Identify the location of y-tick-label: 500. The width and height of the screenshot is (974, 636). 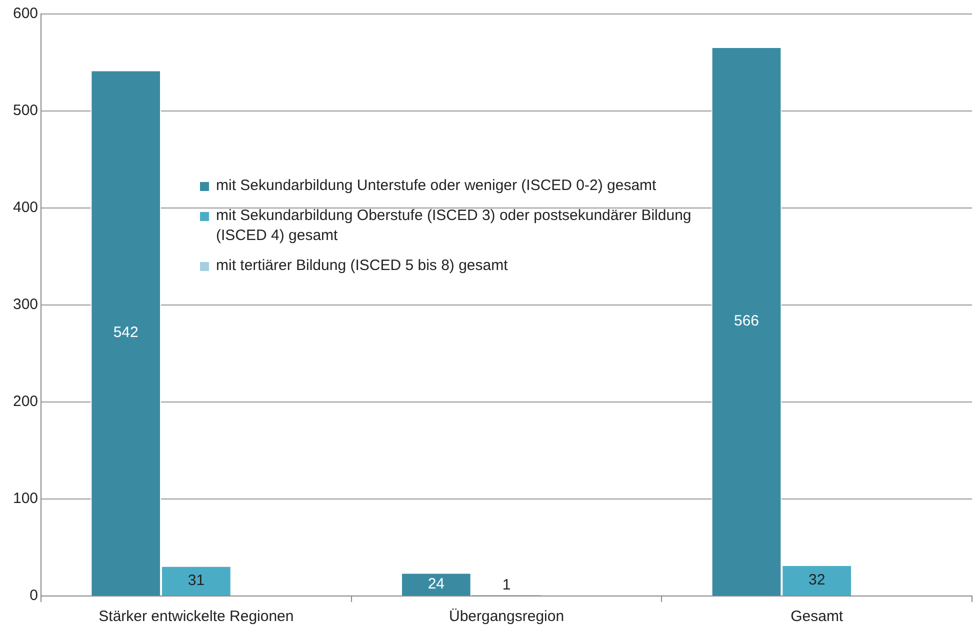
(25, 111).